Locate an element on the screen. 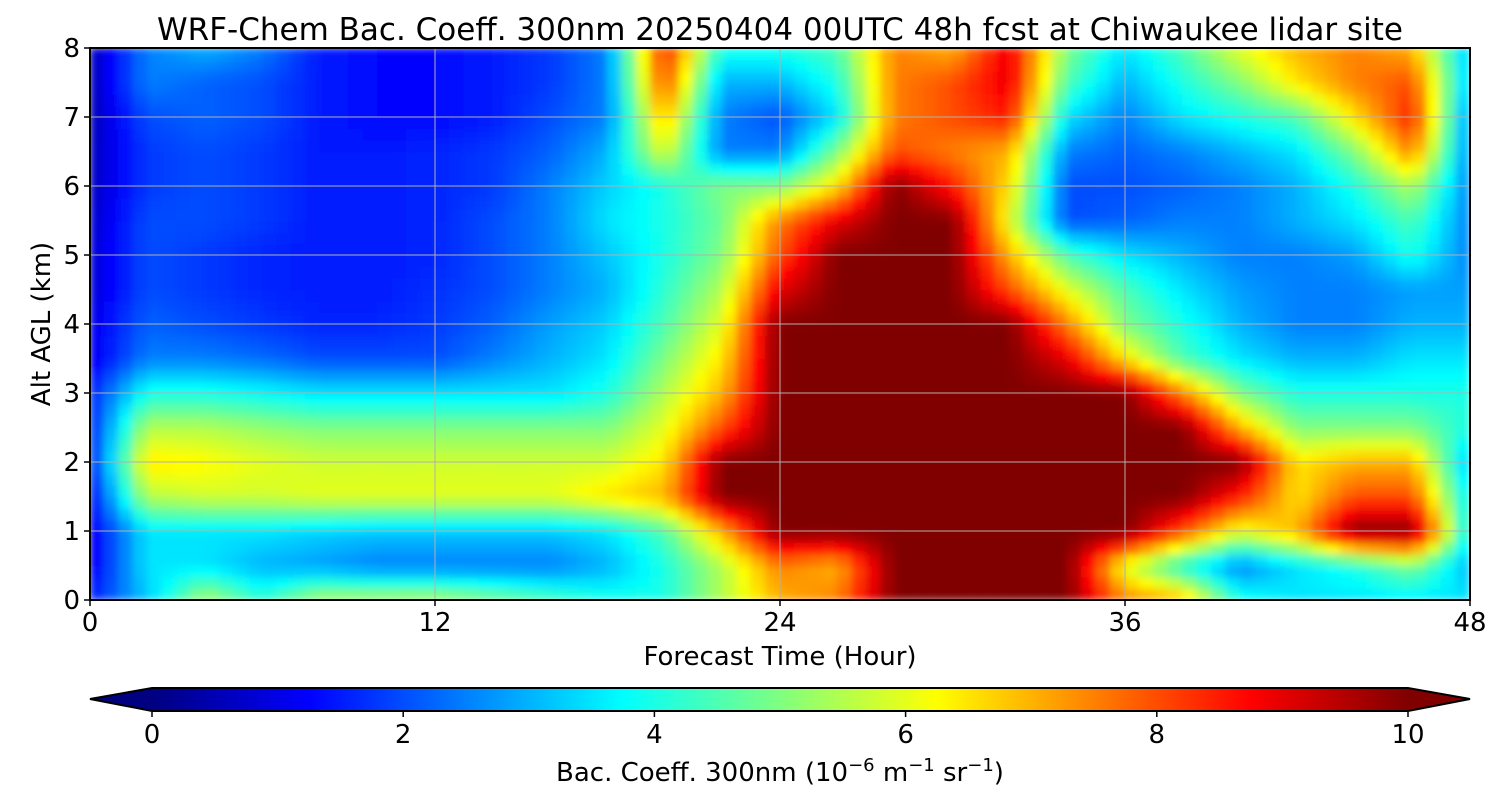  colorbar-label-end: ) is located at coordinates (999, 773).